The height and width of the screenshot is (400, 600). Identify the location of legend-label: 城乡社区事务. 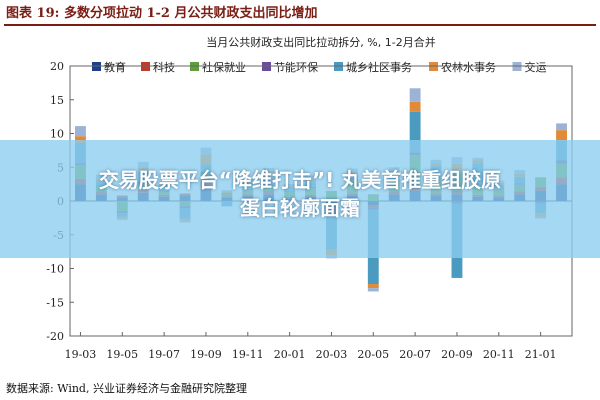
(379, 67).